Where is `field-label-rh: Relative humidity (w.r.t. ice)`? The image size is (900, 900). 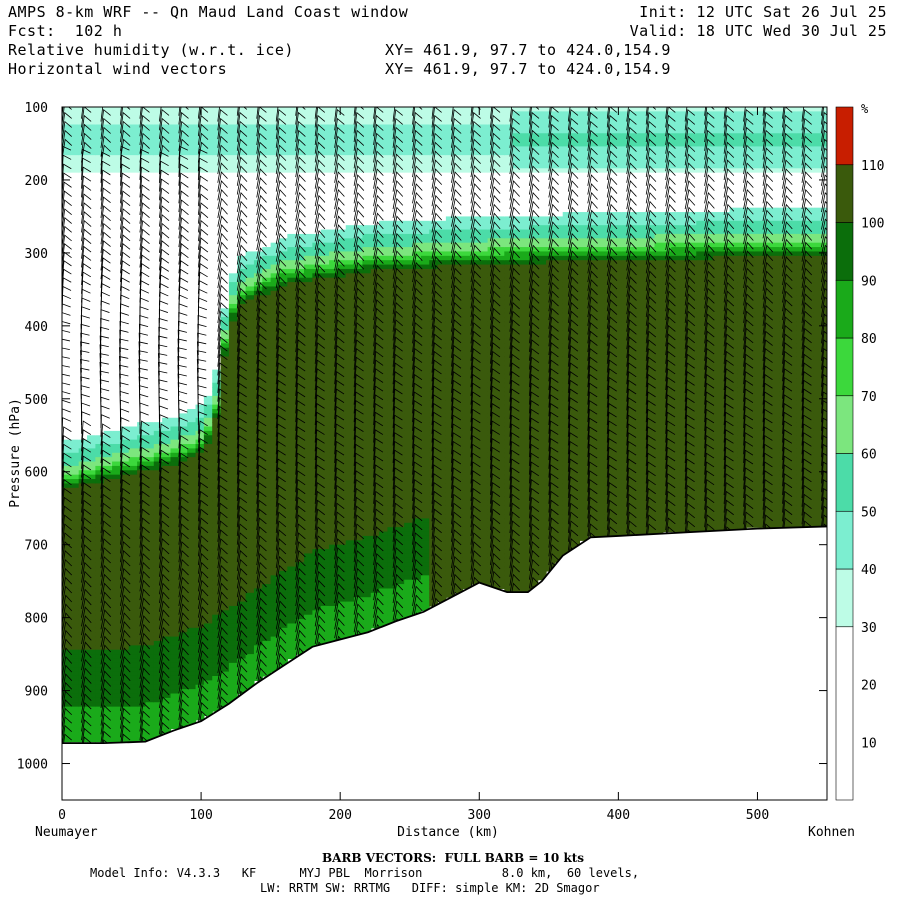 field-label-rh: Relative humidity (w.r.t. ice) is located at coordinates (151, 50).